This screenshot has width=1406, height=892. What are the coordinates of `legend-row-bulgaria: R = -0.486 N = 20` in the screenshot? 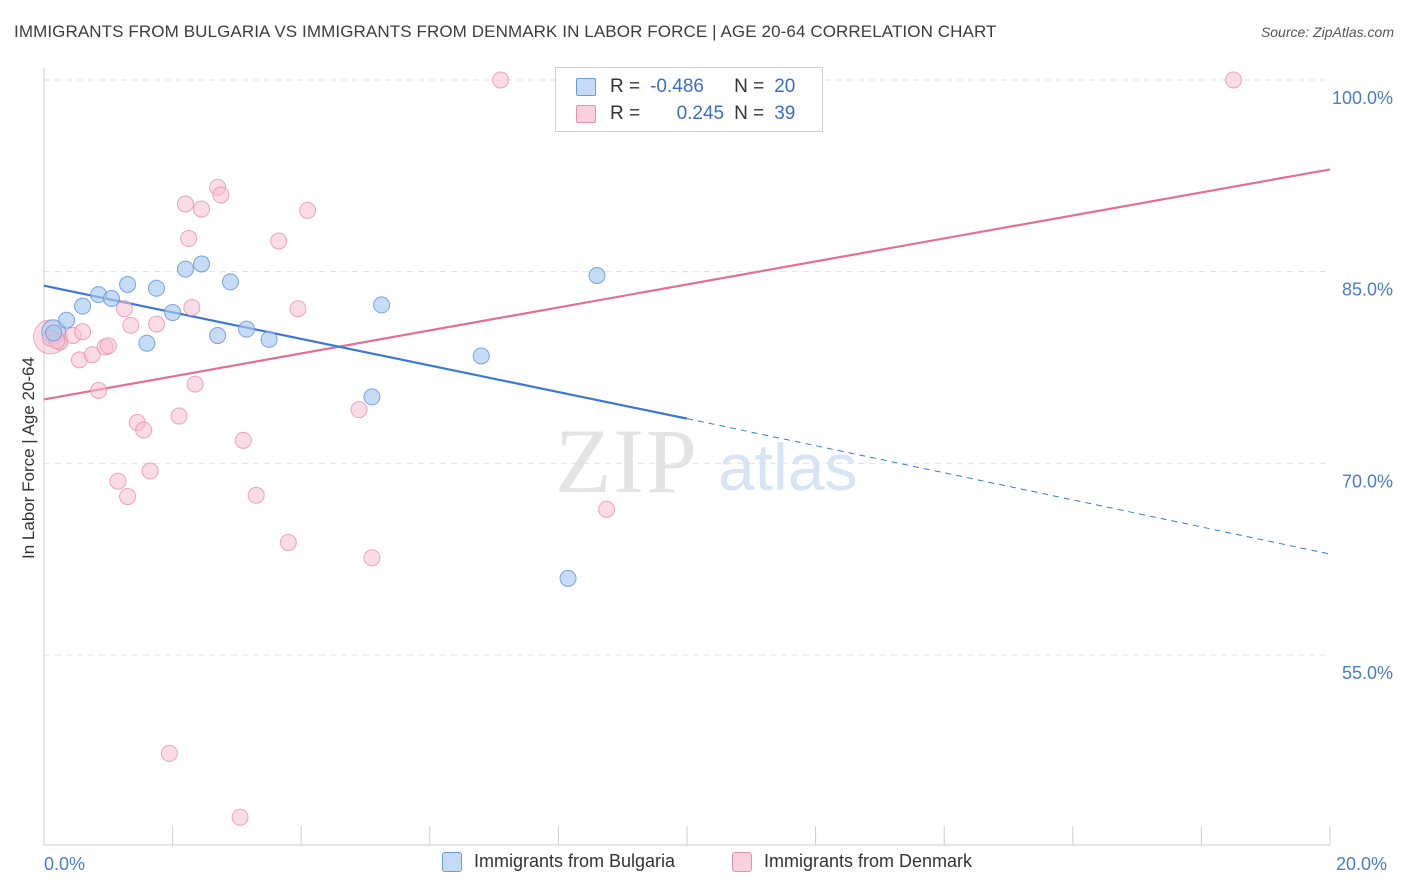 It's located at (685, 87).